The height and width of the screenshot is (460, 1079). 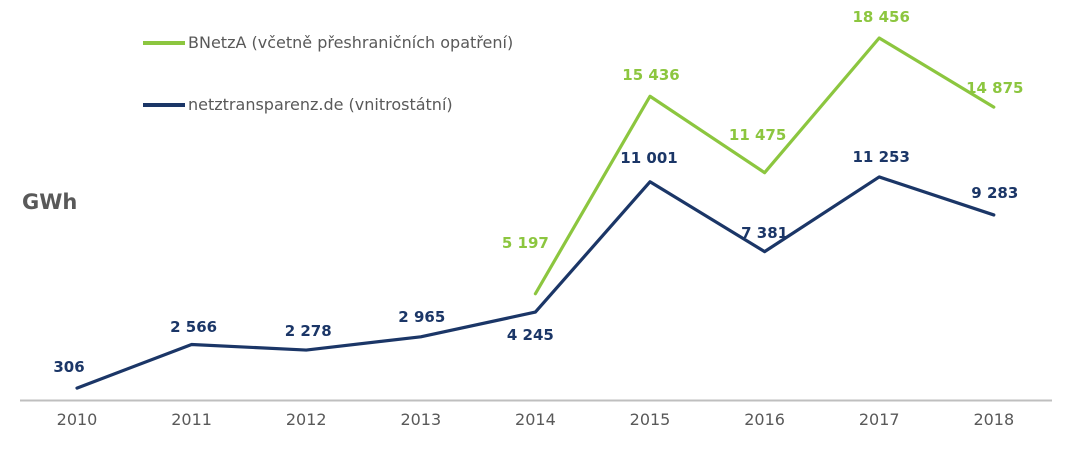 What do you see at coordinates (881, 156) in the screenshot?
I see `data-label-netztransparenz: 11 253` at bounding box center [881, 156].